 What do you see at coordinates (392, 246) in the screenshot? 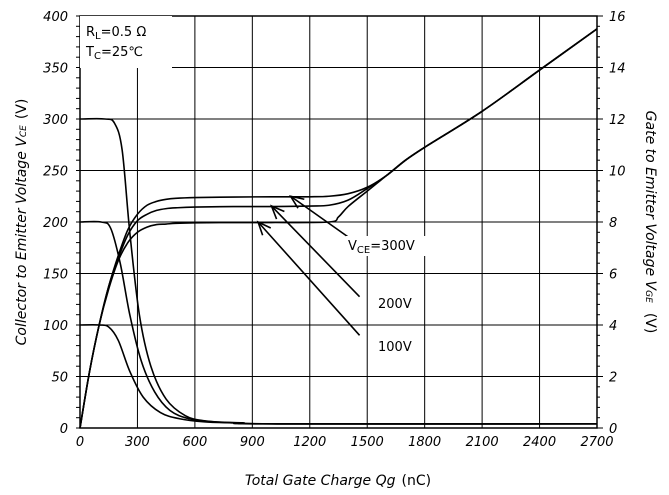
I see `vce-300v-value: =300V` at bounding box center [392, 246].